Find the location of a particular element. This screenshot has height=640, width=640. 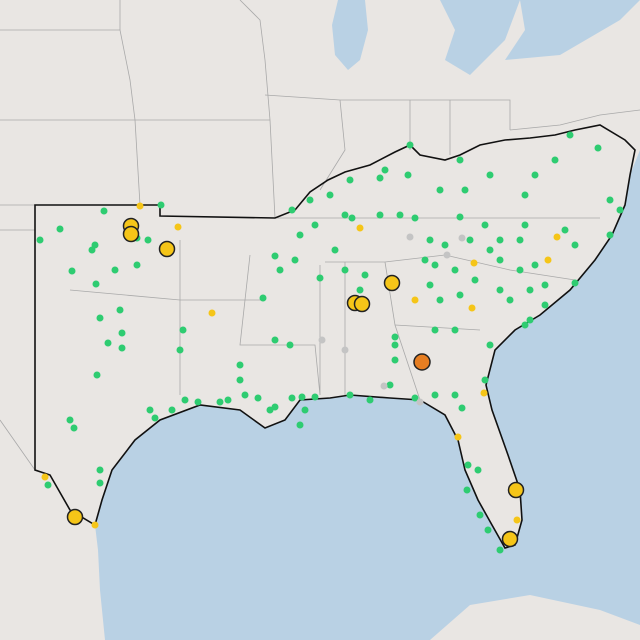

lake-huron-erie is located at coordinates (540, 37).